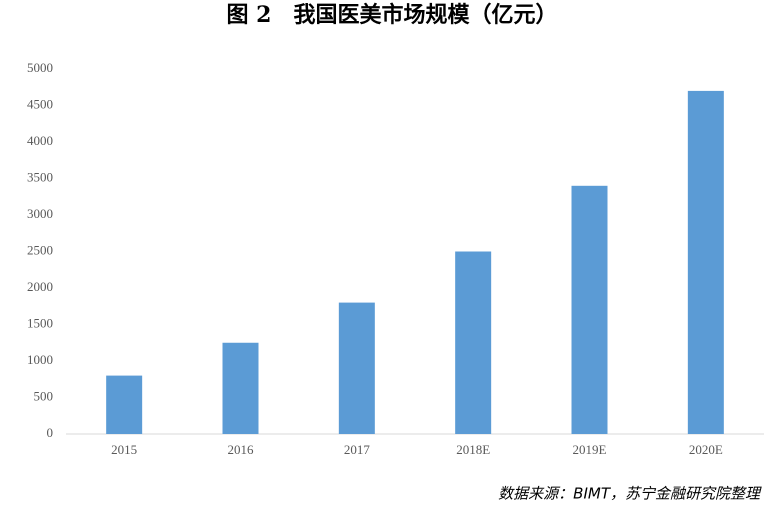 The image size is (774, 506). What do you see at coordinates (241, 449) in the screenshot?
I see `x-tick-label: 2016` at bounding box center [241, 449].